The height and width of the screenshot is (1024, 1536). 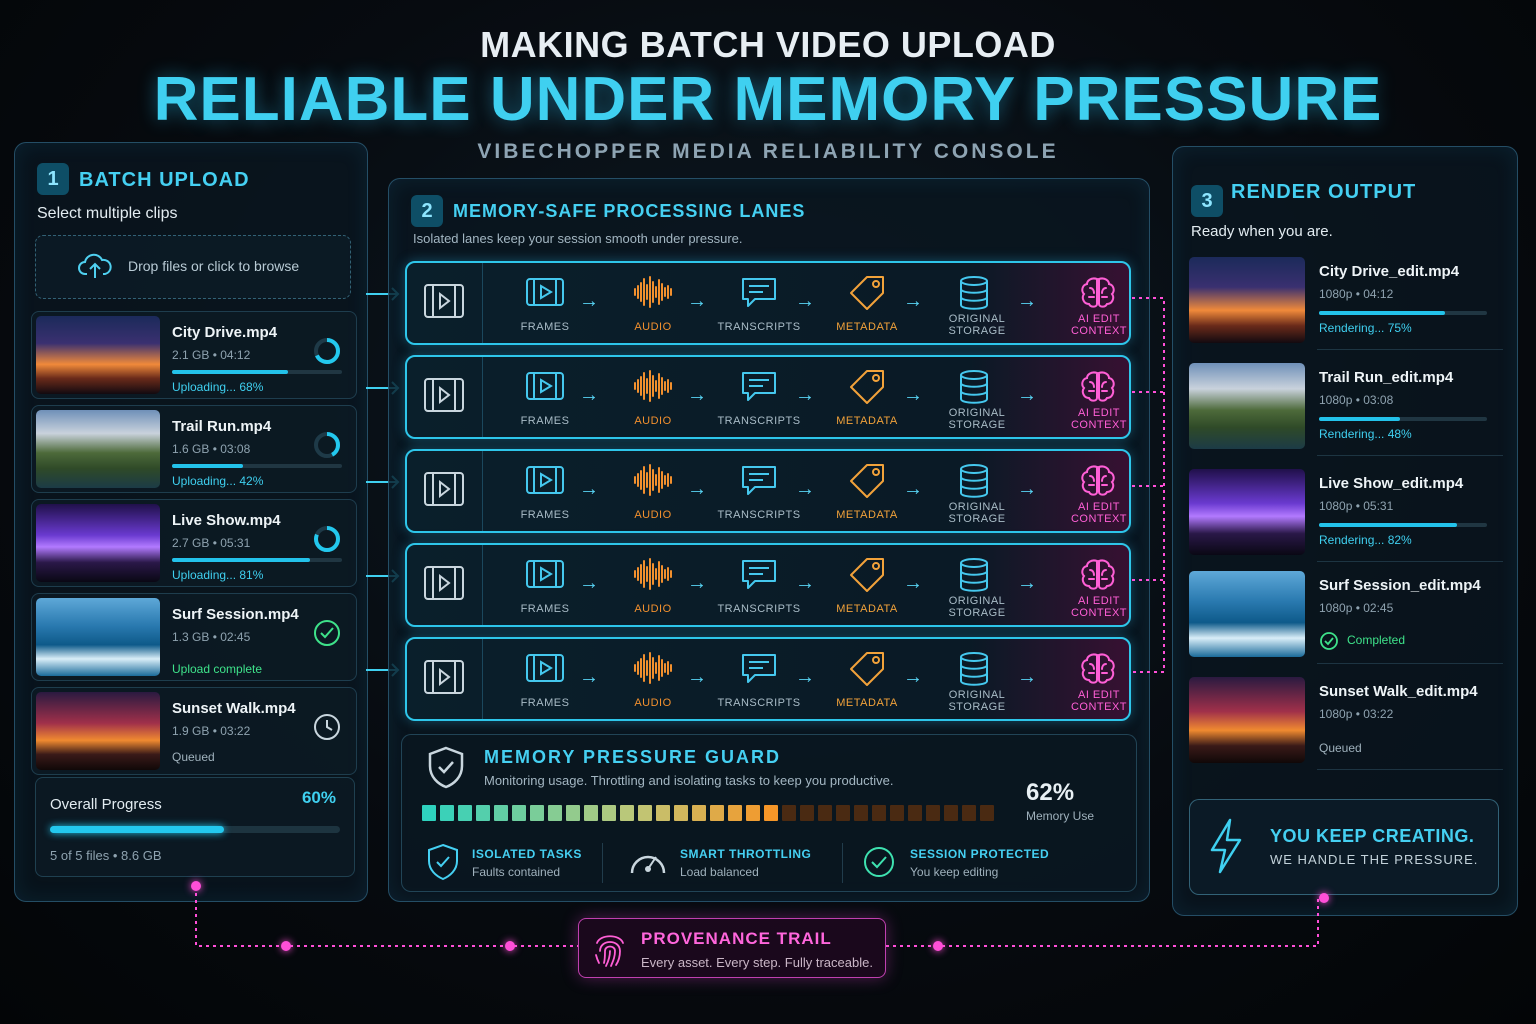 I want to click on dropzone: Drop files or click to browse, so click(x=193, y=267).